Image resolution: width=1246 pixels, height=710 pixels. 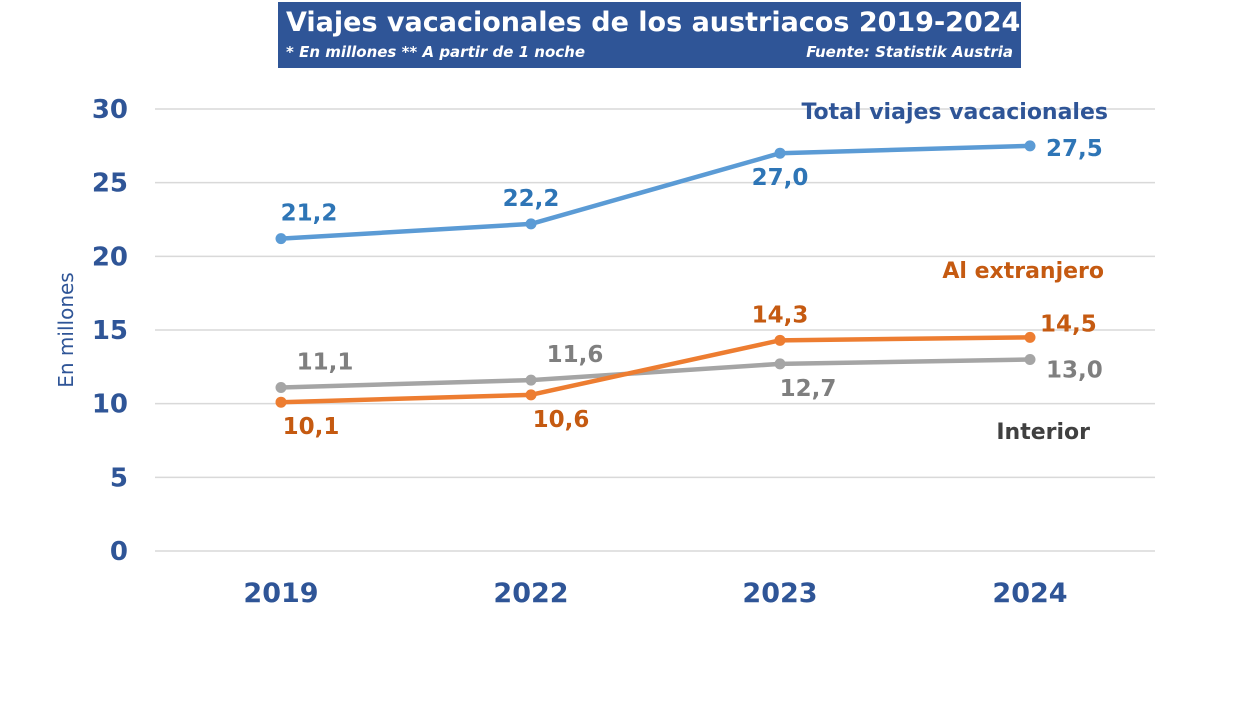 What do you see at coordinates (779, 593) in the screenshot?
I see `x-tick-label: 2023` at bounding box center [779, 593].